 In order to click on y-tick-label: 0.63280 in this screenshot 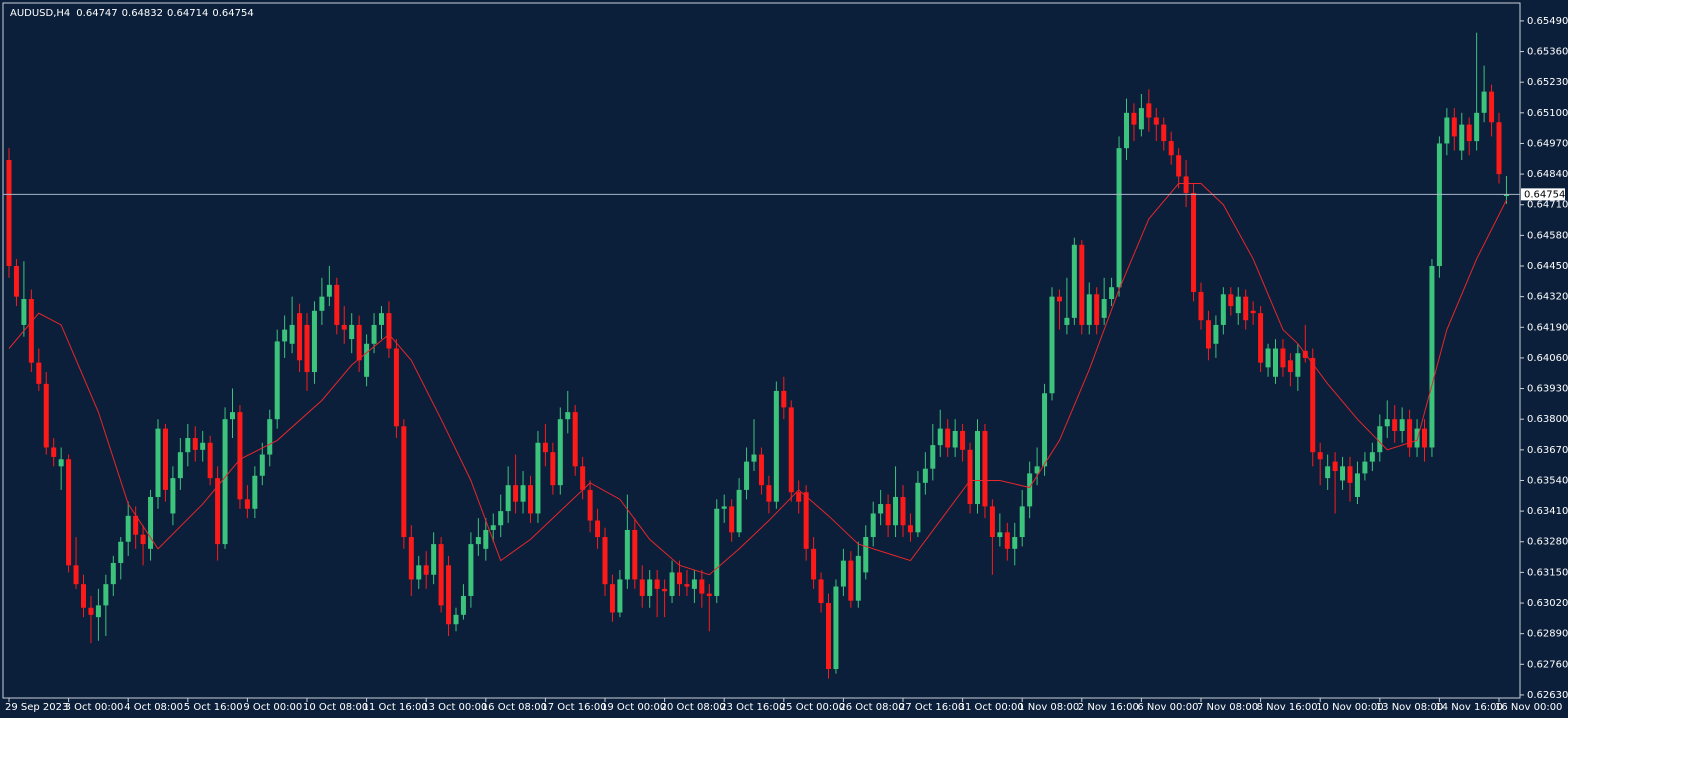, I will do `click(1547, 542)`.